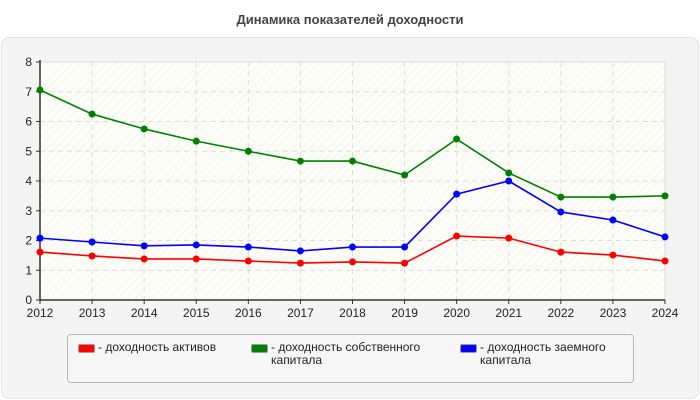 This screenshot has width=700, height=400. What do you see at coordinates (28, 241) in the screenshot?
I see `y-tick-label: 2` at bounding box center [28, 241].